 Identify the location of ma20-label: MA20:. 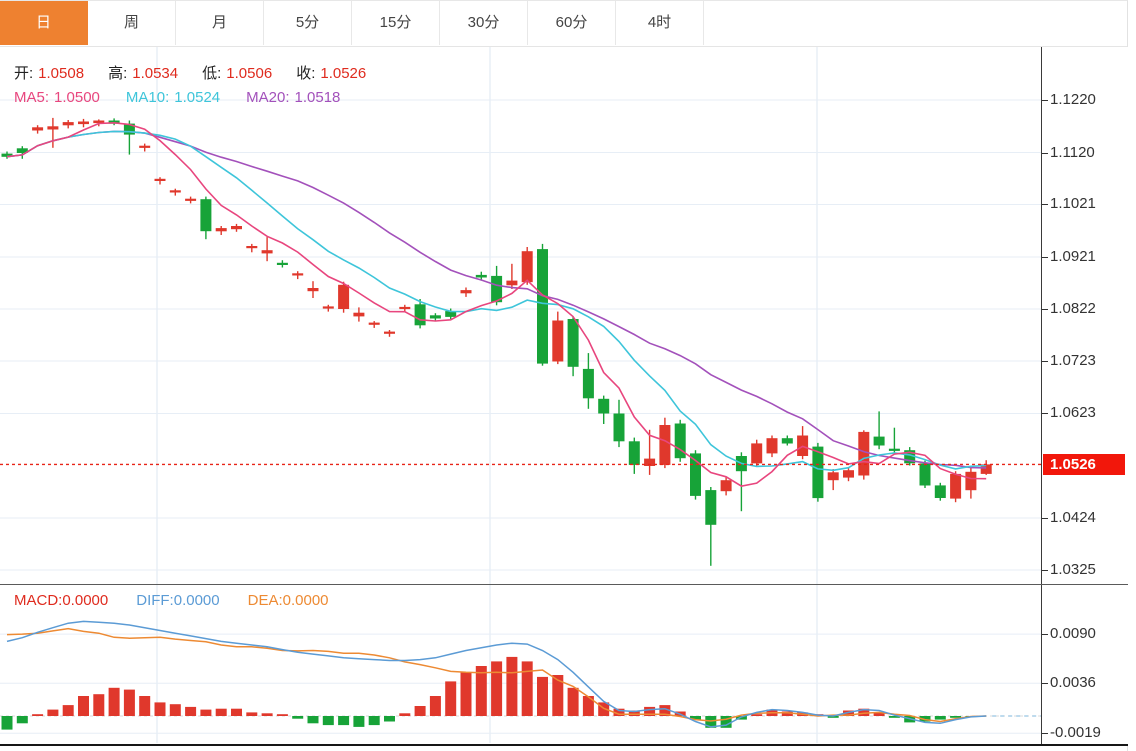
(268, 97).